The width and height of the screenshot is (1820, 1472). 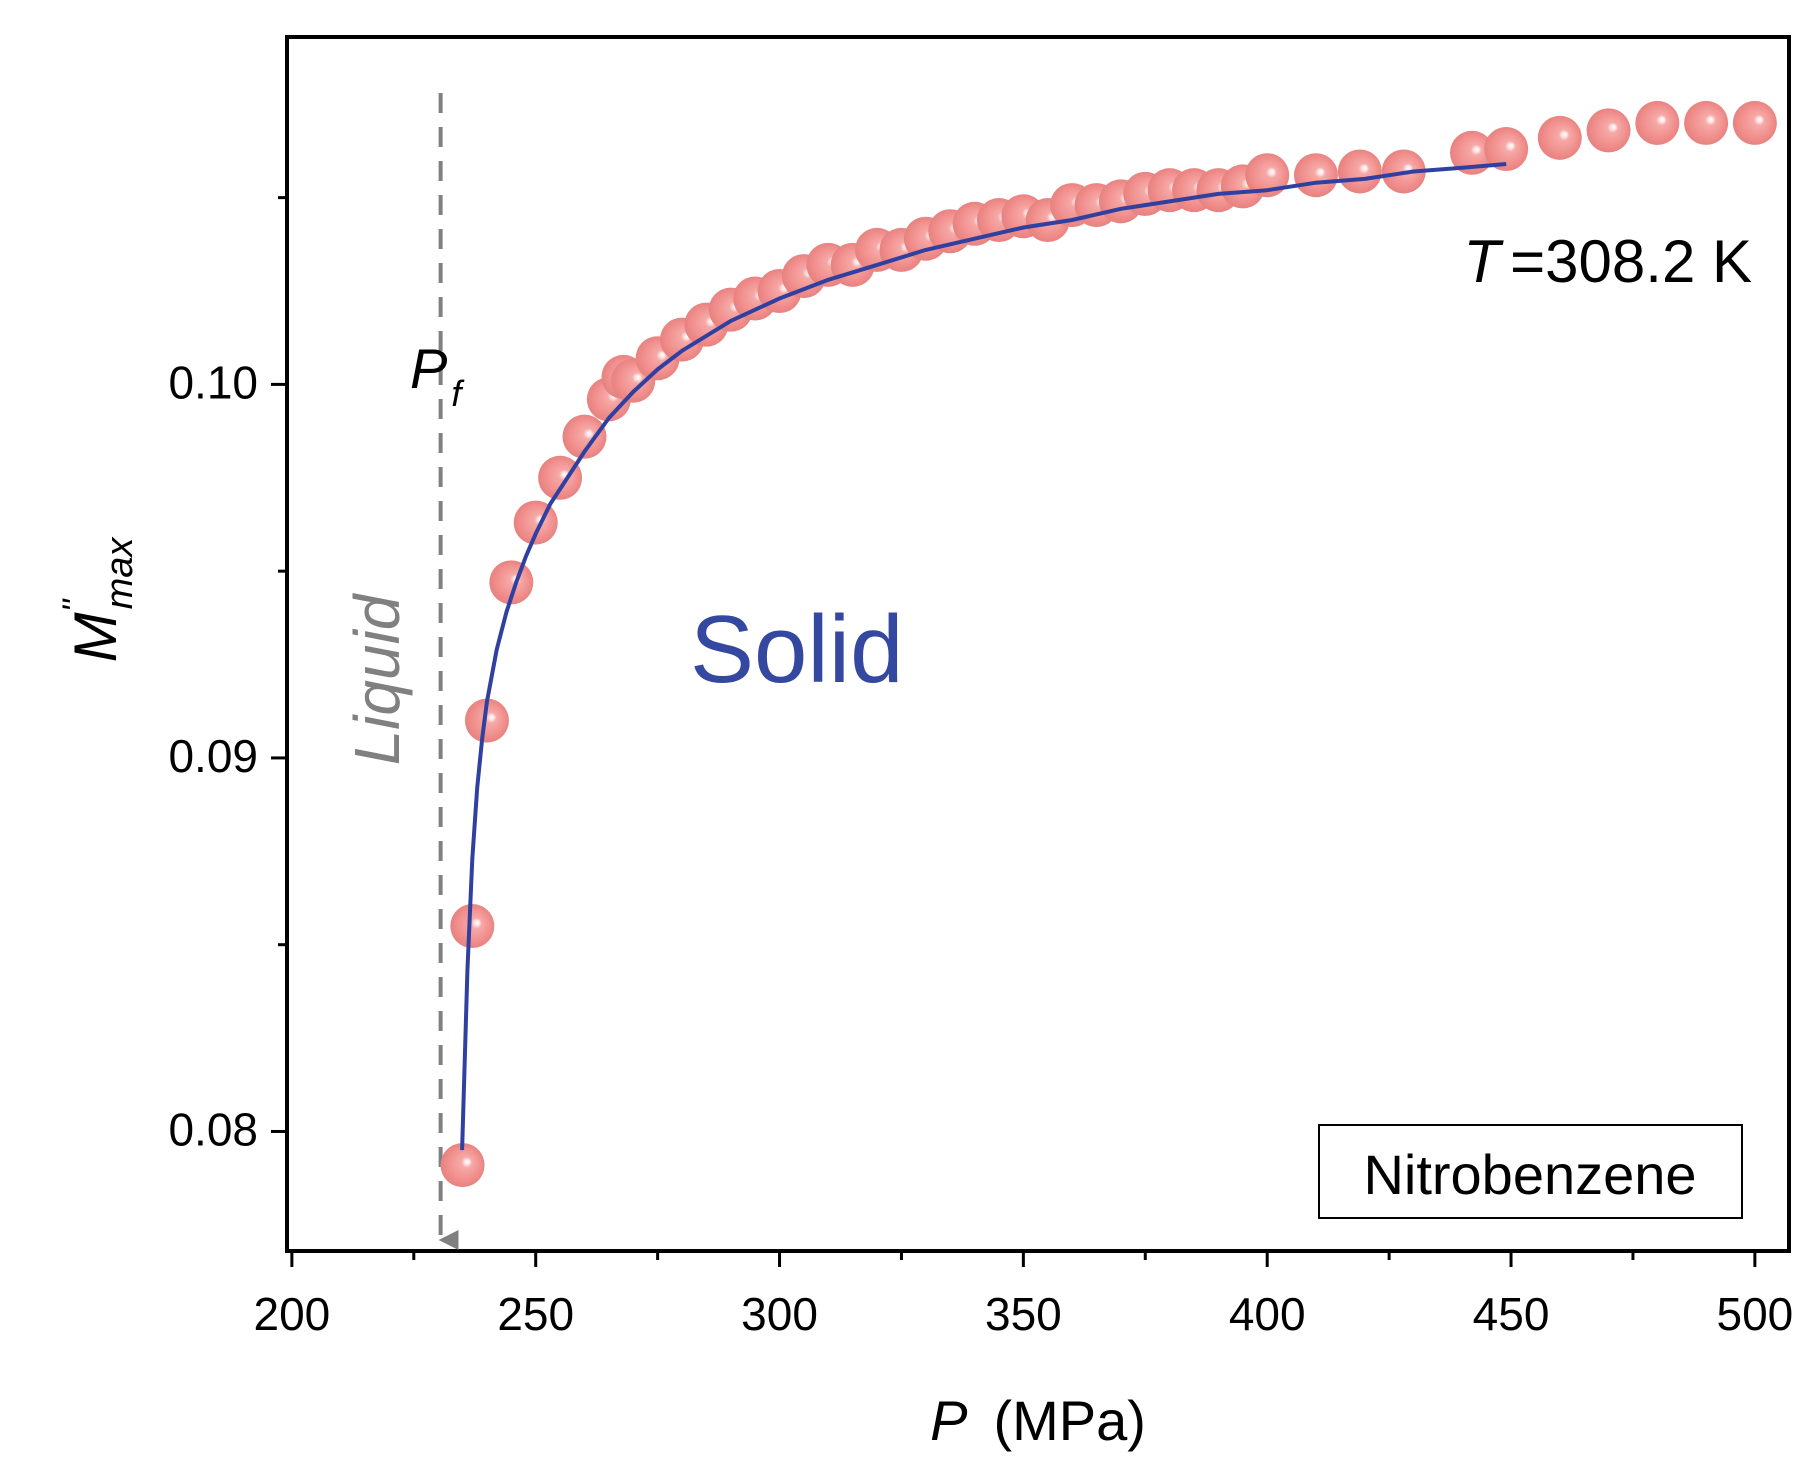 I want to click on solid-label: Solid, so click(x=796, y=649).